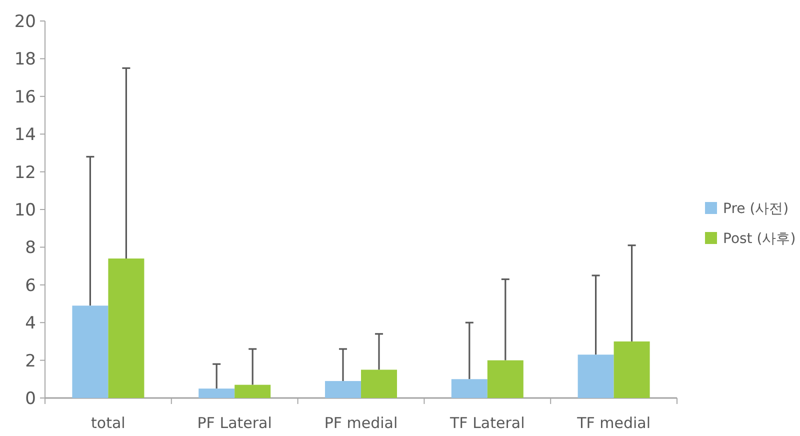 The width and height of the screenshot is (800, 436). I want to click on x-tick-label: PF medial, so click(361, 423).